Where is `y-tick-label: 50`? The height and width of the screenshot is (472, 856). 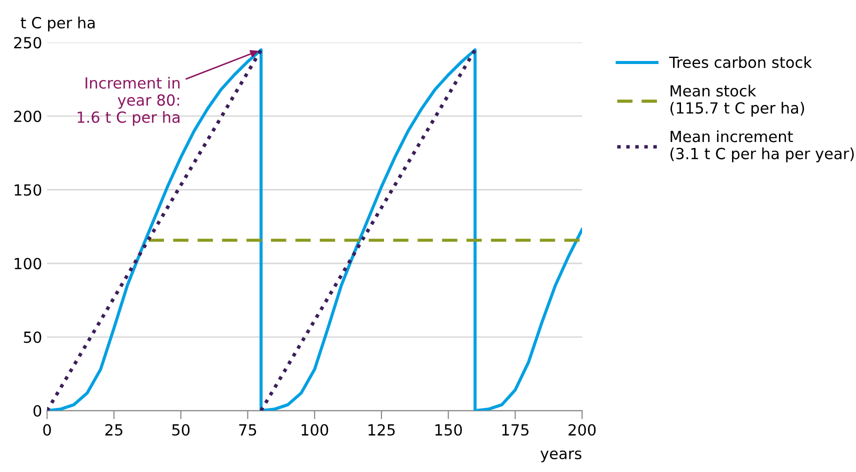
y-tick-label: 50 is located at coordinates (33, 337).